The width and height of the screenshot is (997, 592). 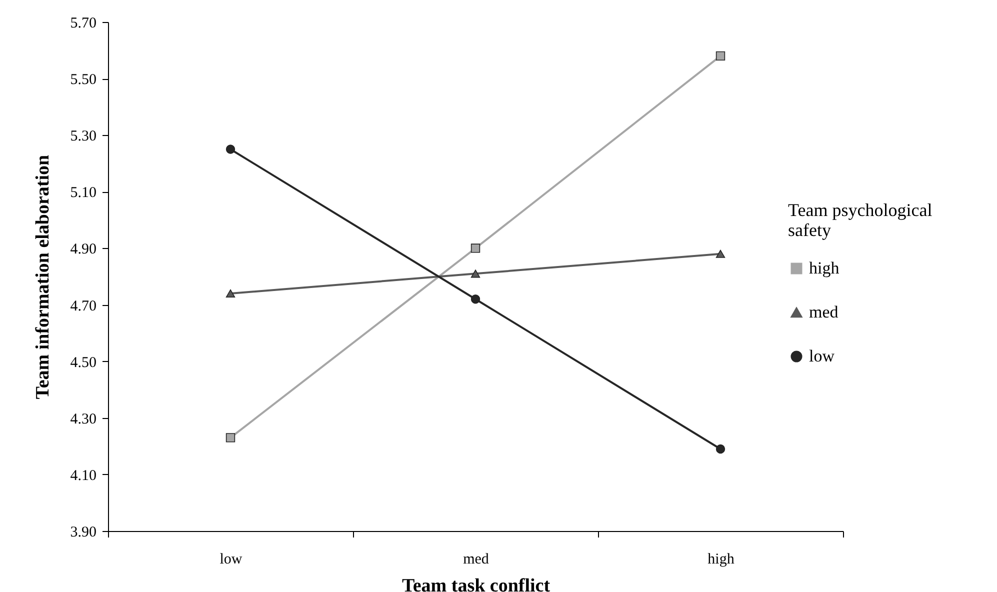 I want to click on y-tick-label: 4.50, so click(x=83, y=362).